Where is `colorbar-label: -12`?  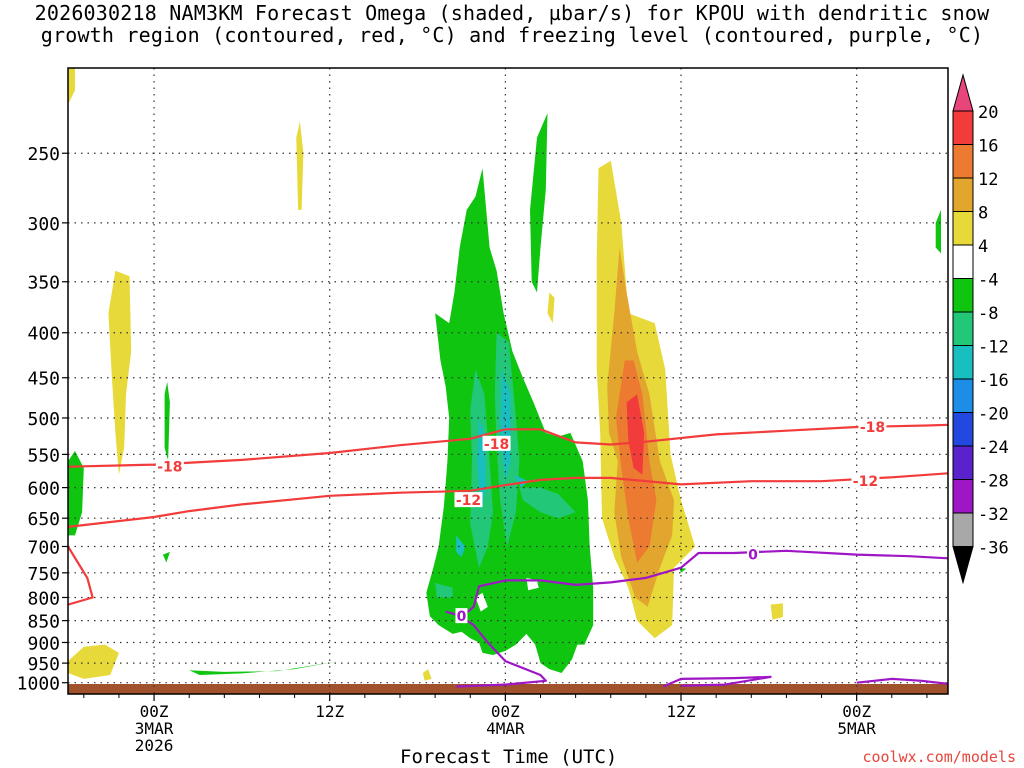 colorbar-label: -12 is located at coordinates (993, 348).